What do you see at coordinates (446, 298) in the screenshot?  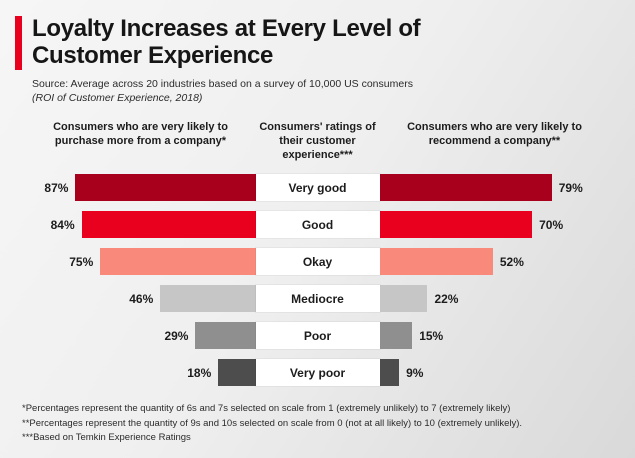 I see `right-percentage: 22%` at bounding box center [446, 298].